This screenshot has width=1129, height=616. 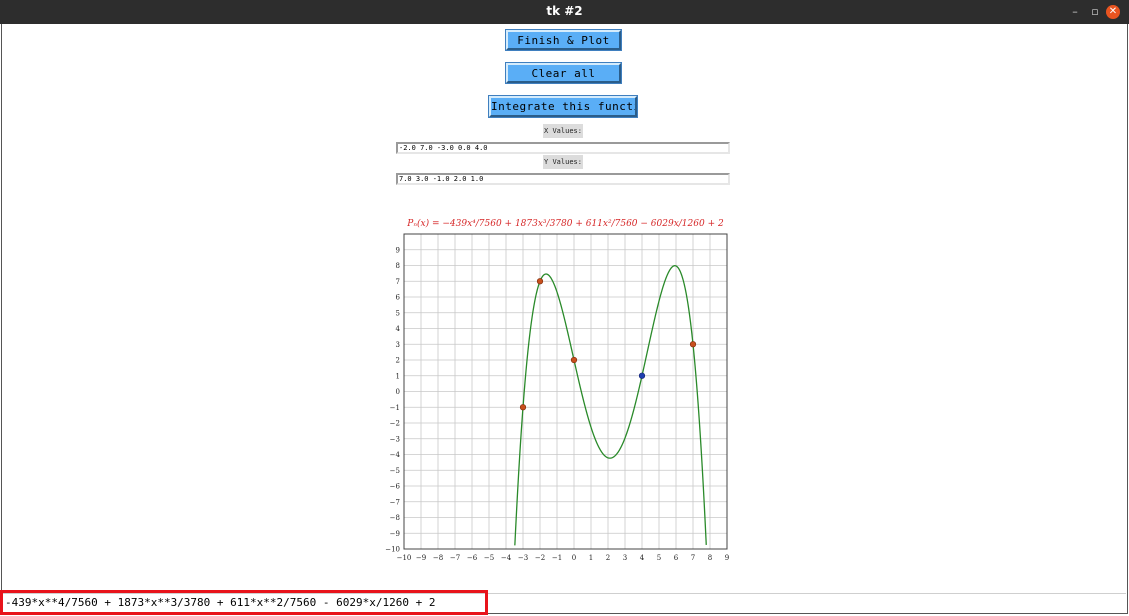 What do you see at coordinates (398, 361) in the screenshot?
I see `y-tick-label: 2` at bounding box center [398, 361].